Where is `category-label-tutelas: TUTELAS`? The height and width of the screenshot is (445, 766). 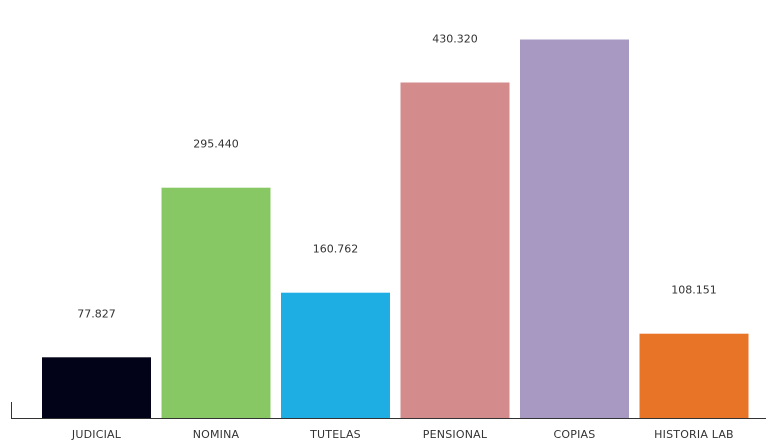 category-label-tutelas: TUTELAS is located at coordinates (335, 434).